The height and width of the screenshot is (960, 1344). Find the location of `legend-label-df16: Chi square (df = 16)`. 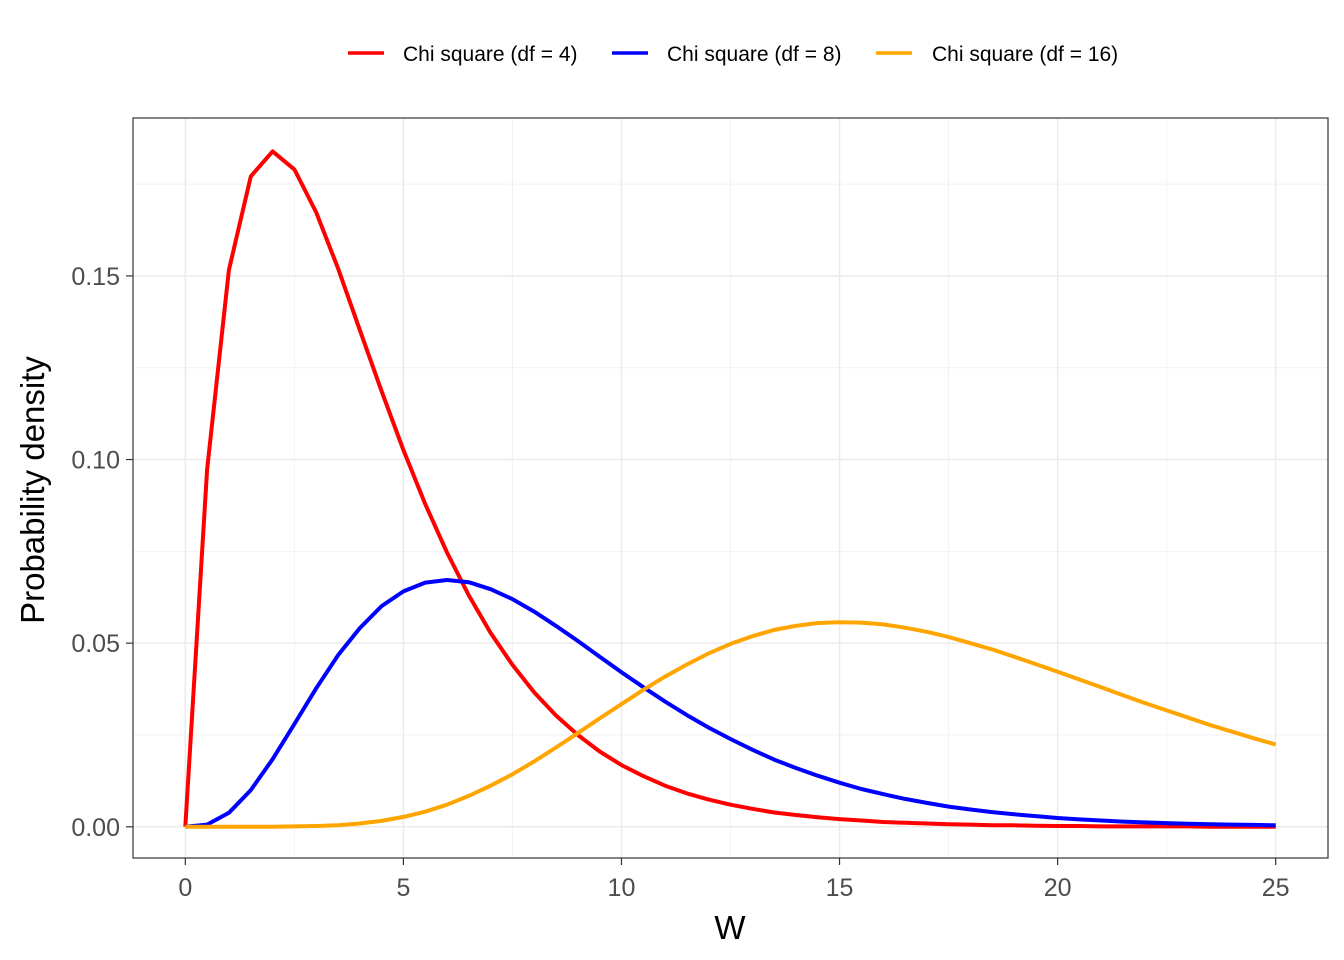

legend-label-df16: Chi square (df = 16) is located at coordinates (1025, 54).